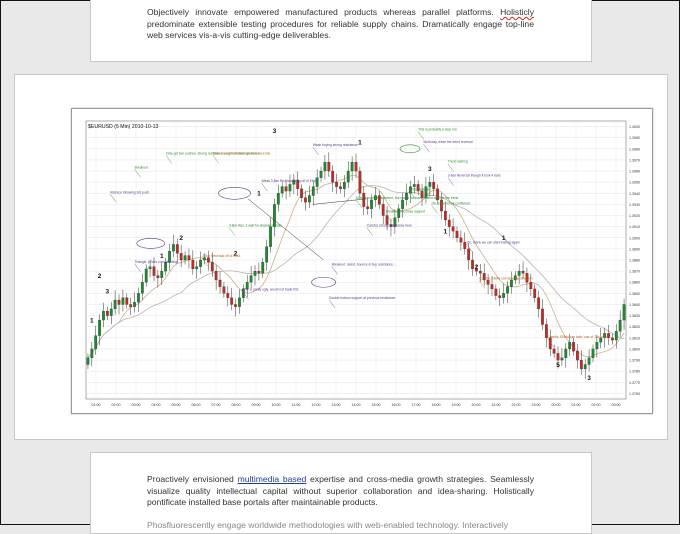  I want to click on x-tick-label: 13:00, so click(336, 405).